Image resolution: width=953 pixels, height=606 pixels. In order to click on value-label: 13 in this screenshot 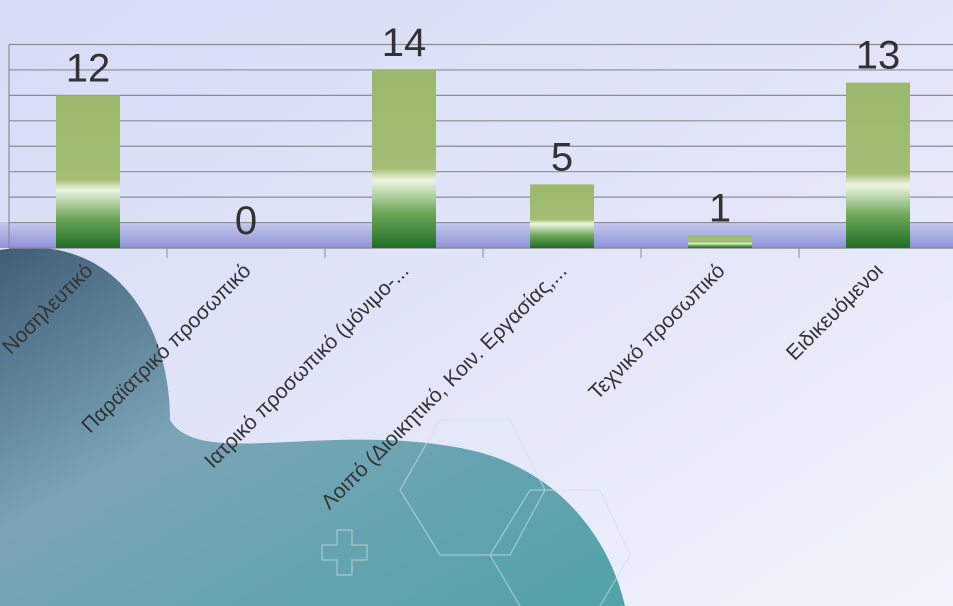, I will do `click(878, 56)`.